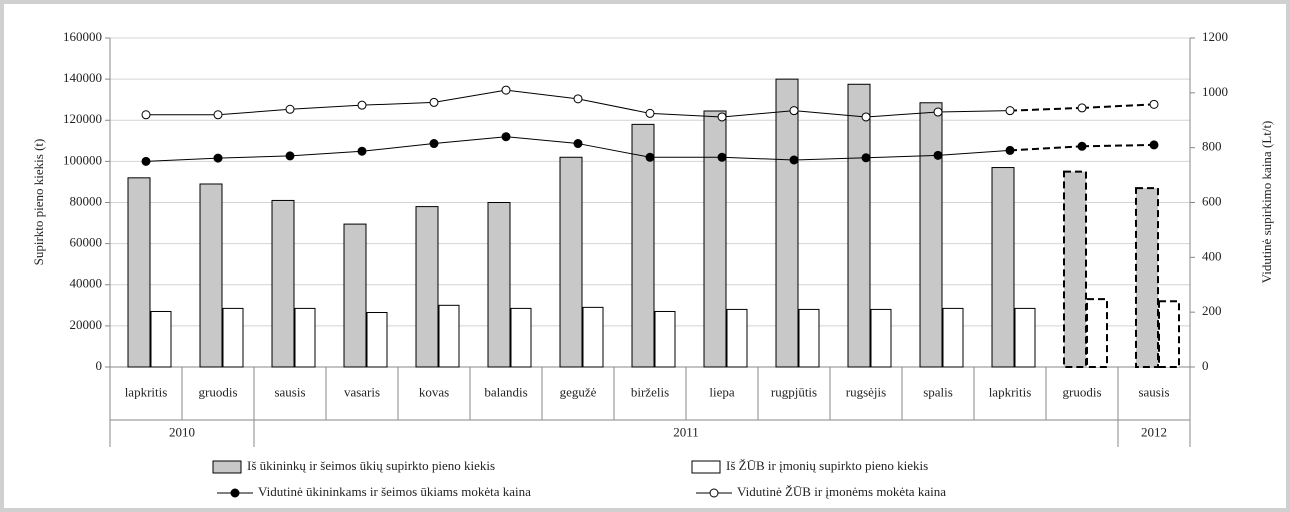  Describe the element at coordinates (1154, 431) in the screenshot. I see `year-label: 2012` at that location.